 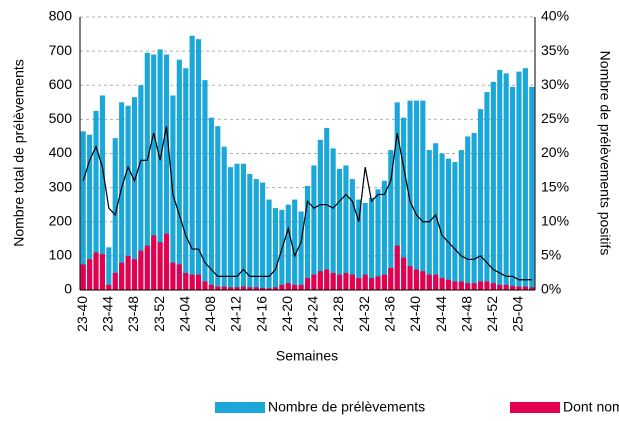 What do you see at coordinates (390, 314) in the screenshot?
I see `x-tick-label: 24-36` at bounding box center [390, 314].